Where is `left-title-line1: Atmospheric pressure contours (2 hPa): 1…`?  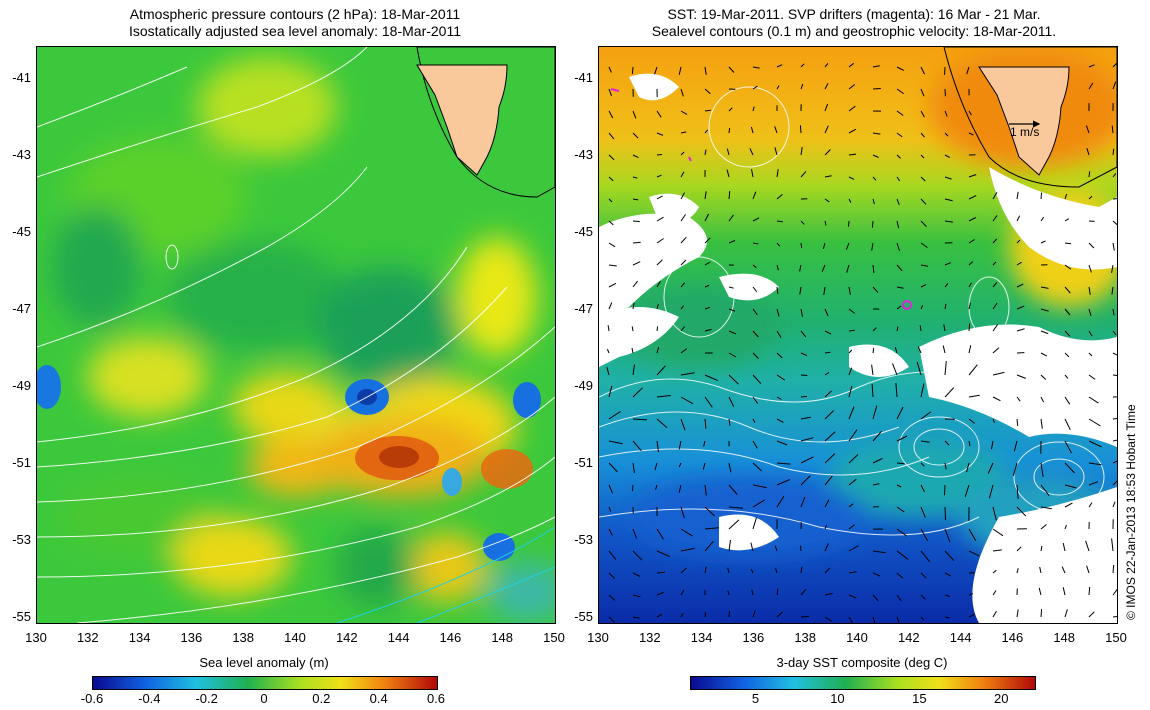 left-title-line1: Atmospheric pressure contours (2 hPa): 1… is located at coordinates (295, 14).